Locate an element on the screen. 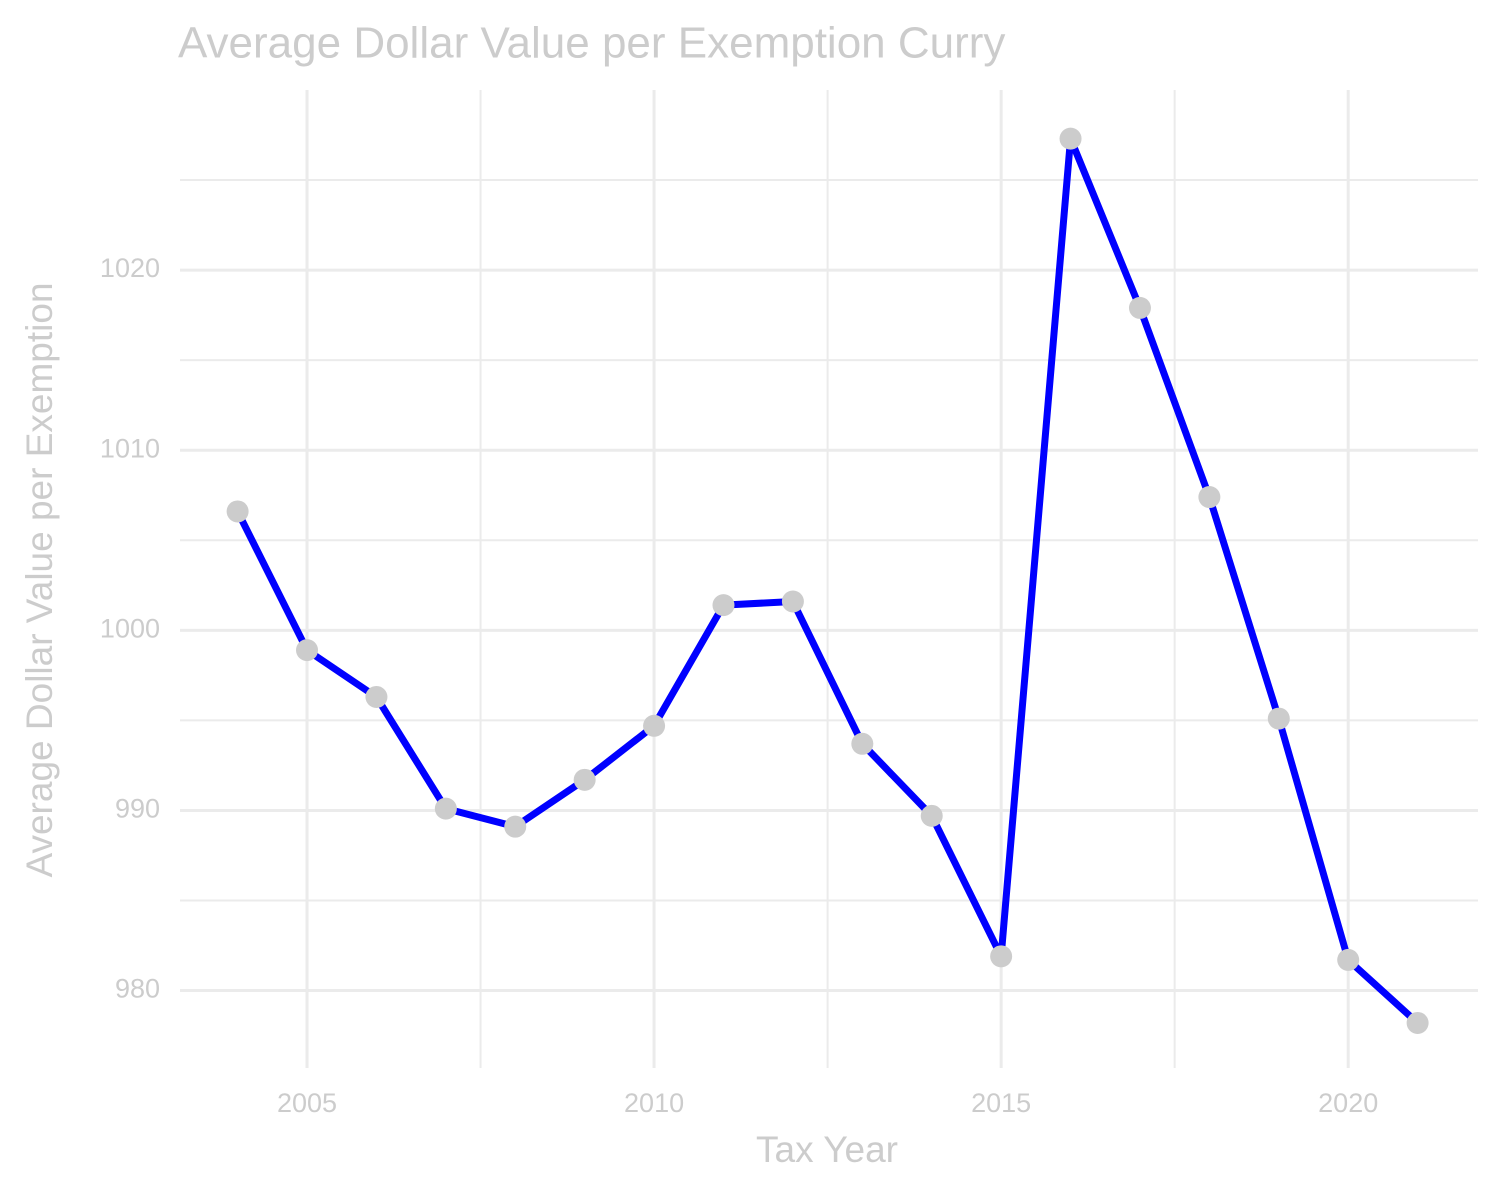 This screenshot has width=1500, height=1199. y-axis-title: Average Dollar Value per Exemption is located at coordinates (39, 579).